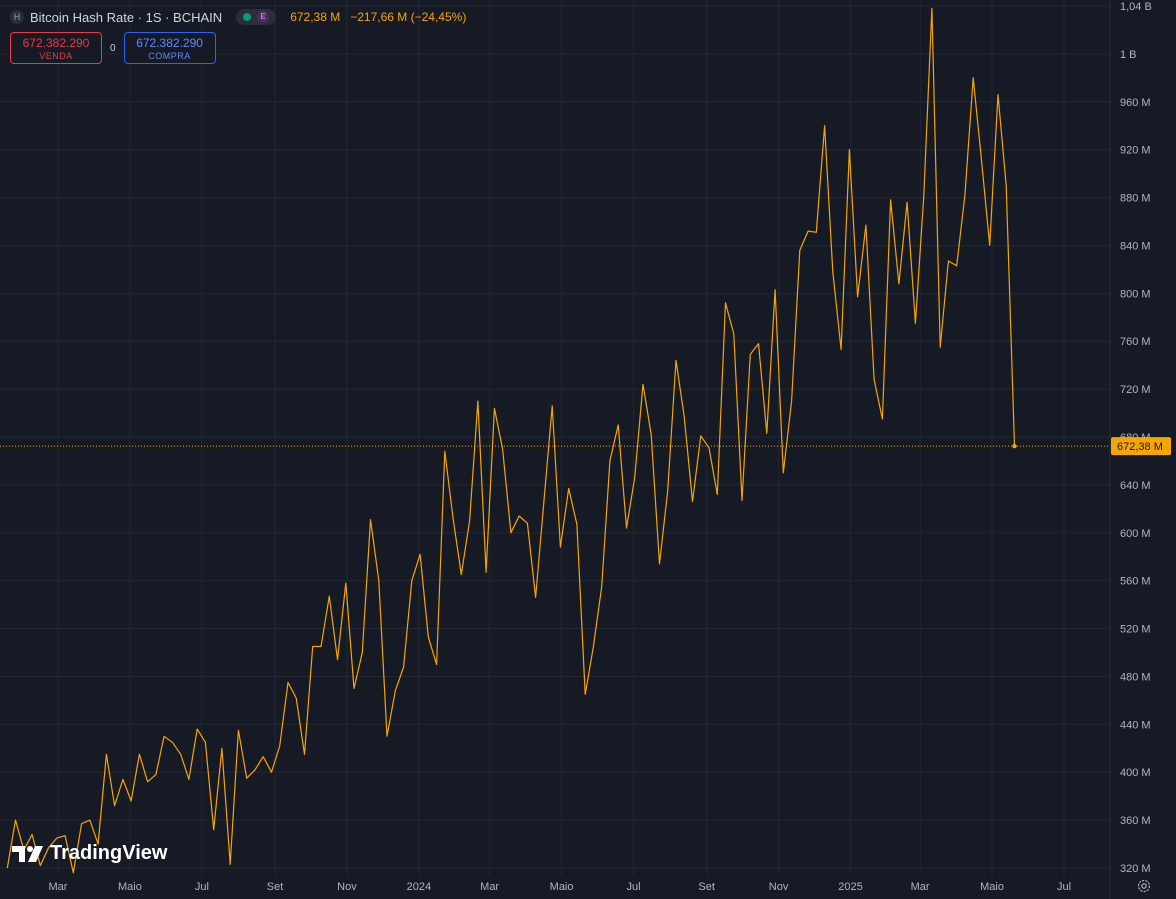 This screenshot has height=899, width=1176. Describe the element at coordinates (1135, 773) in the screenshot. I see `y-tick-label: 400 M` at that location.